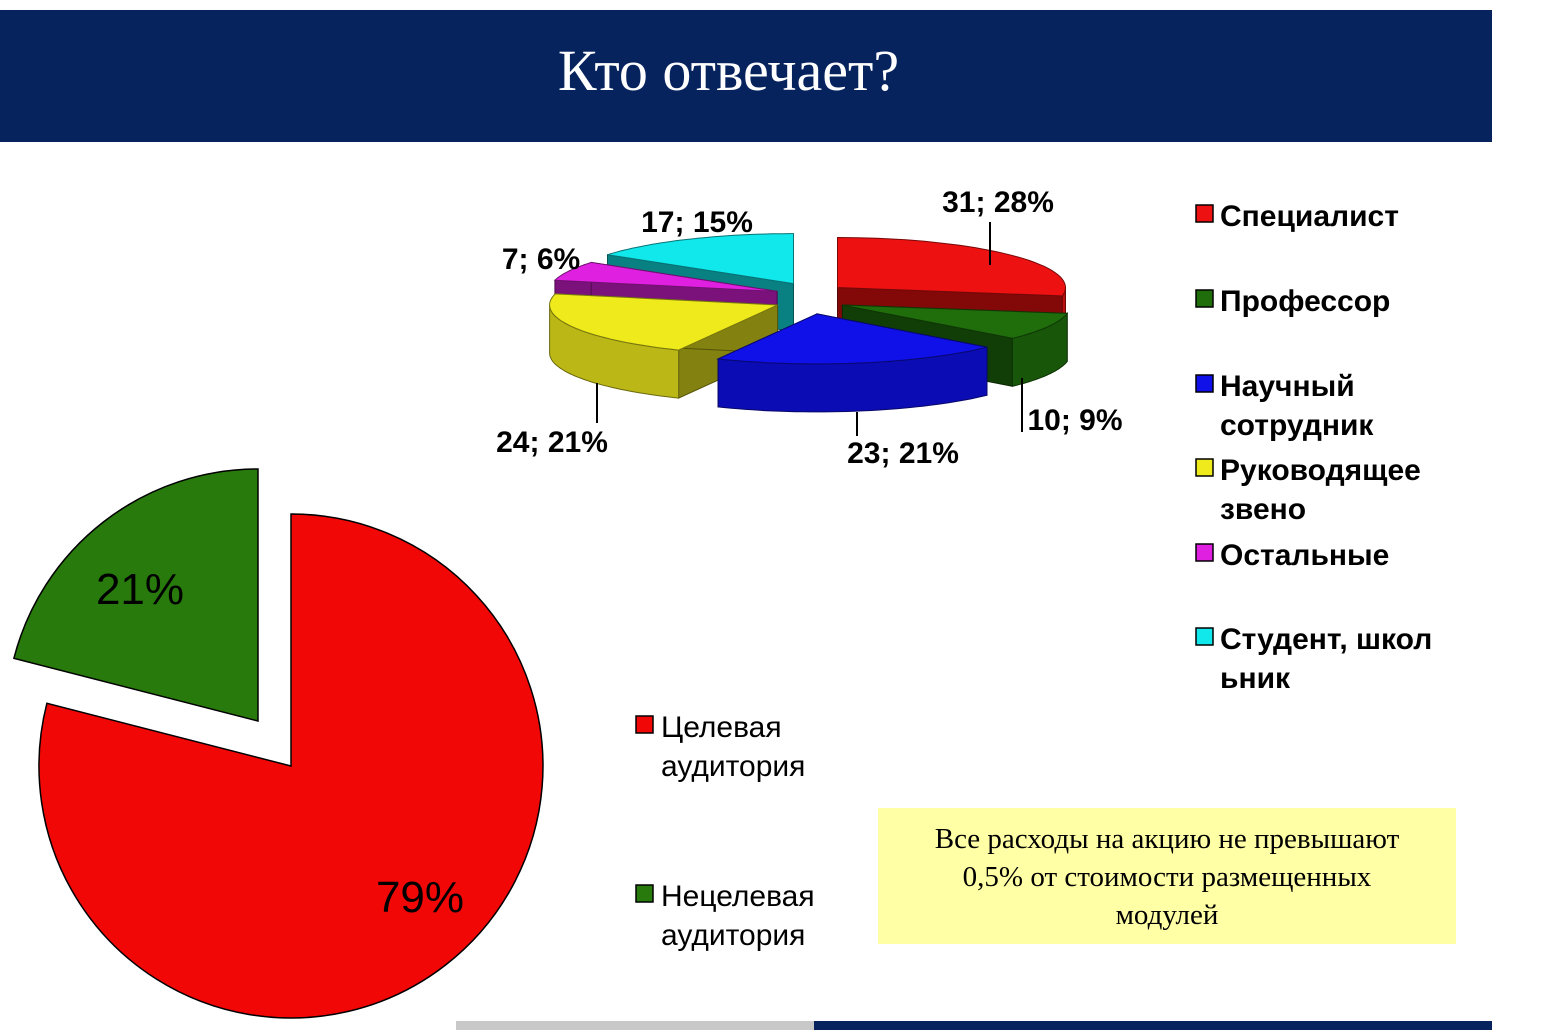 The image size is (1547, 1030). What do you see at coordinates (998, 202) in the screenshot?
I see `pie3d-data-label: 31; 28%` at bounding box center [998, 202].